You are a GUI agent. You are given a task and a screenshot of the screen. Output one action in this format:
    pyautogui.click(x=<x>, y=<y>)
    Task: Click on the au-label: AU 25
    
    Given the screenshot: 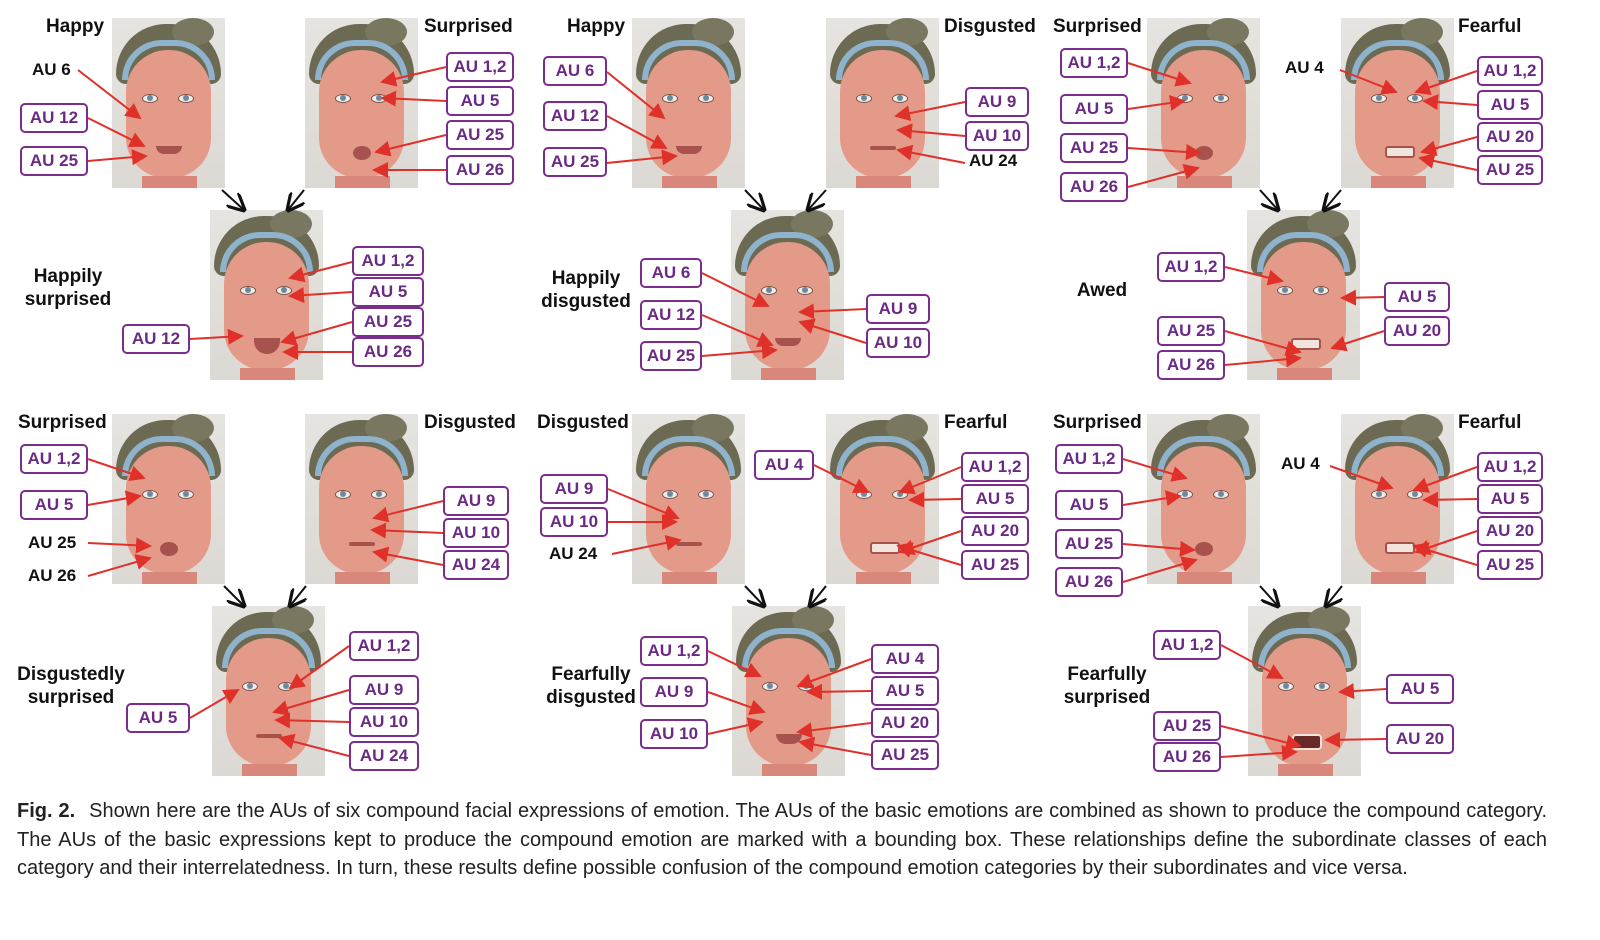 What is the action you would take?
    pyautogui.click(x=52, y=542)
    